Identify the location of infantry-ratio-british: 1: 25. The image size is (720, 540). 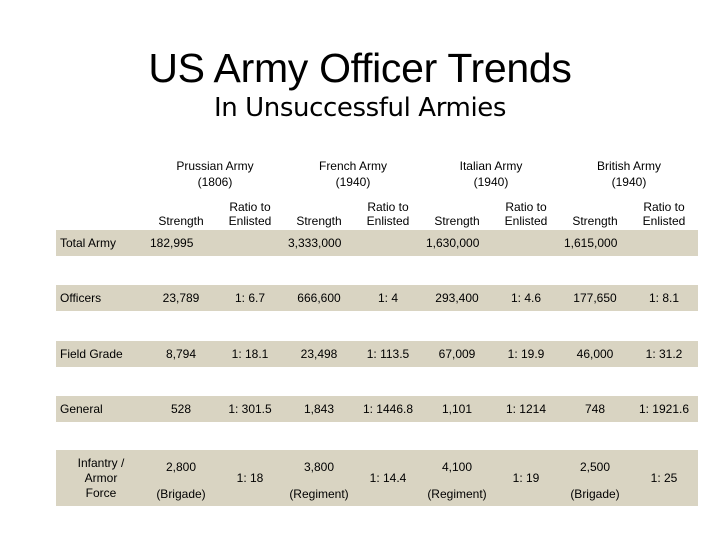
(664, 478).